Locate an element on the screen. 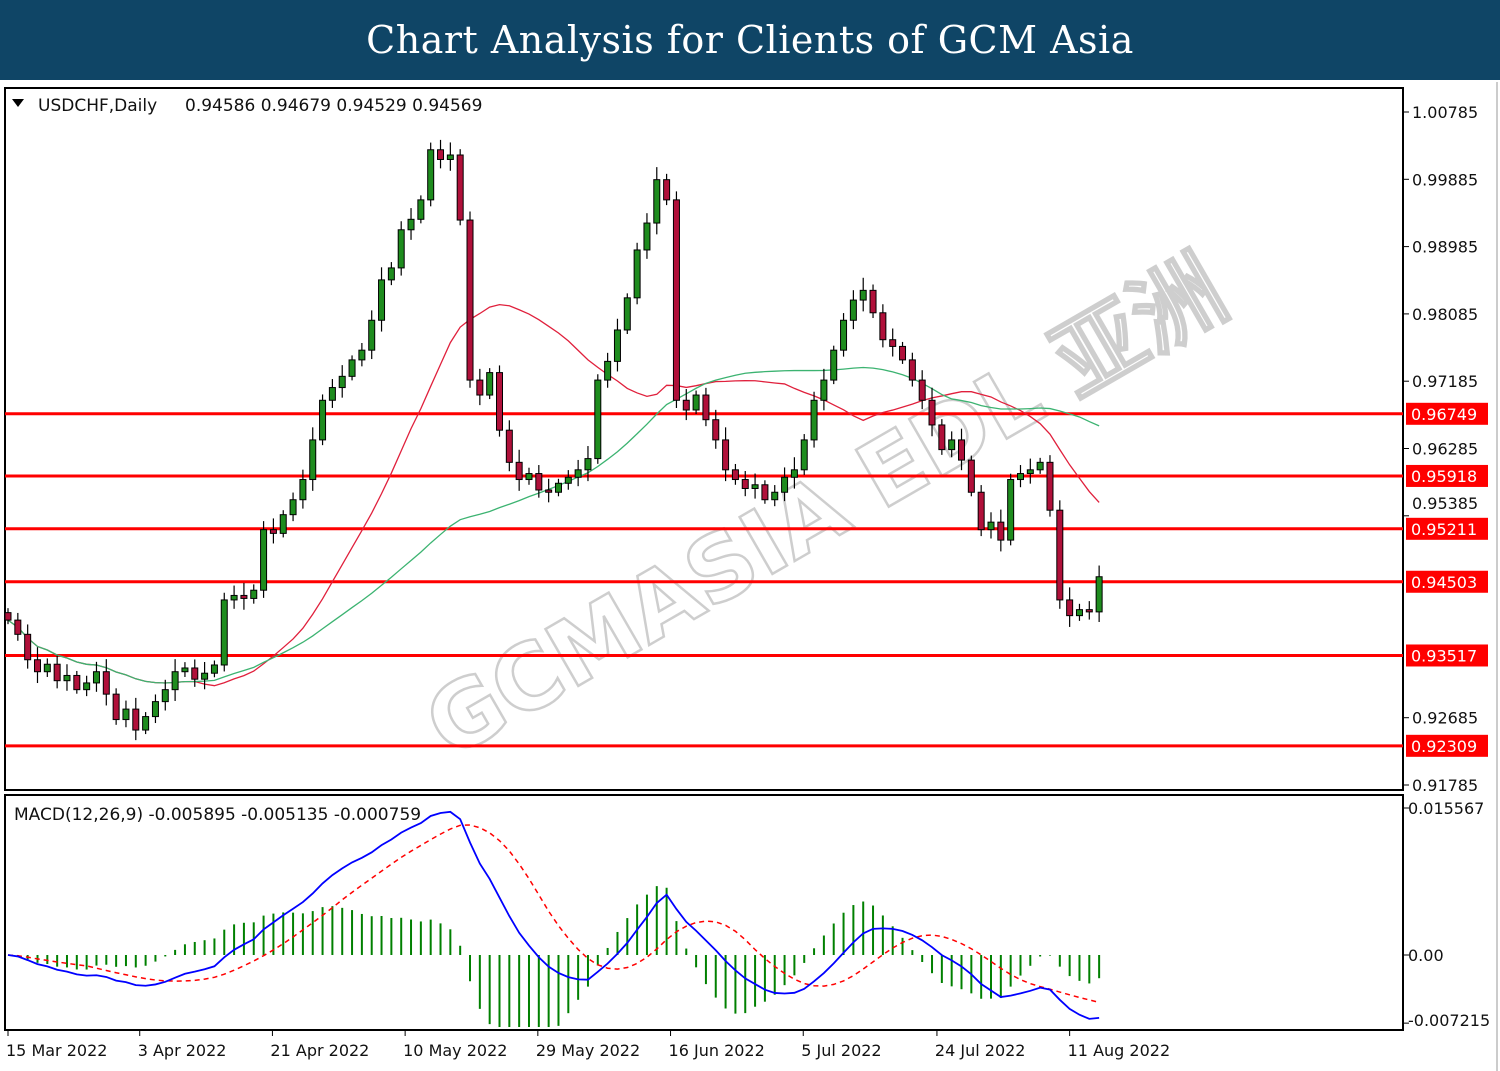  y-tick-label: 0.98085 is located at coordinates (1445, 314).